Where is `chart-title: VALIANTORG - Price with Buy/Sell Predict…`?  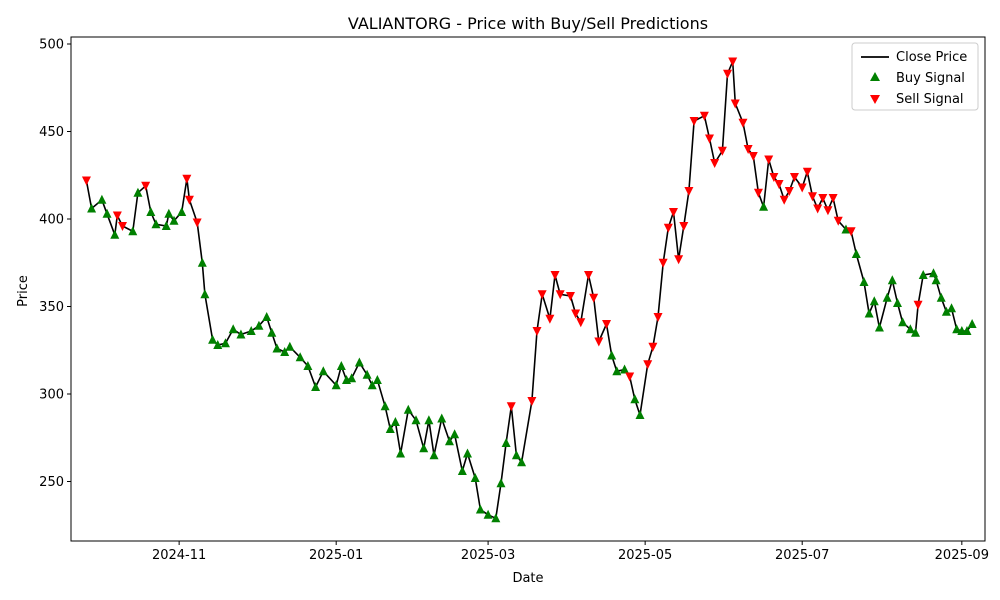
chart-title: VALIANTORG - Price with Buy/Sell Predict… is located at coordinates (528, 23).